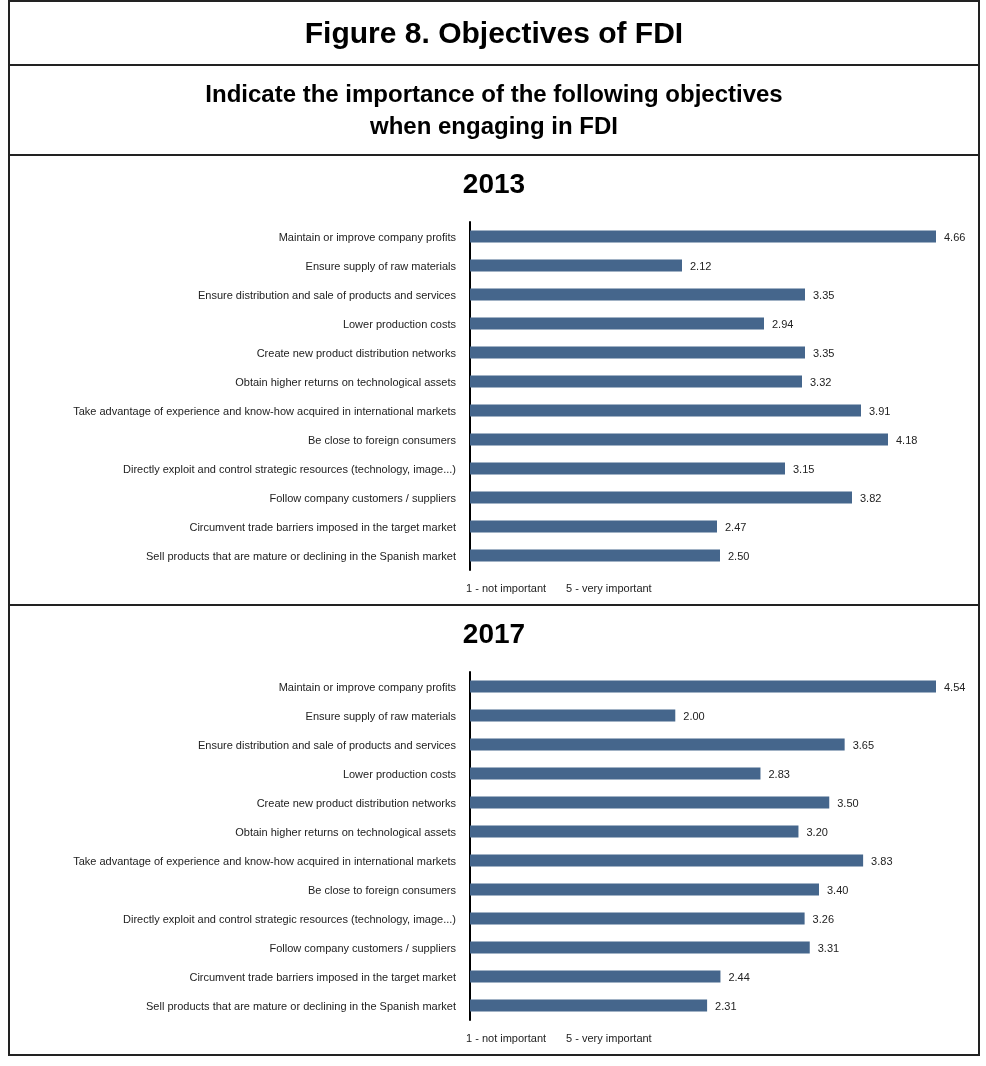 The width and height of the screenshot is (986, 1066). Describe the element at coordinates (494, 634) in the screenshot. I see `chart-title: 2017` at that location.